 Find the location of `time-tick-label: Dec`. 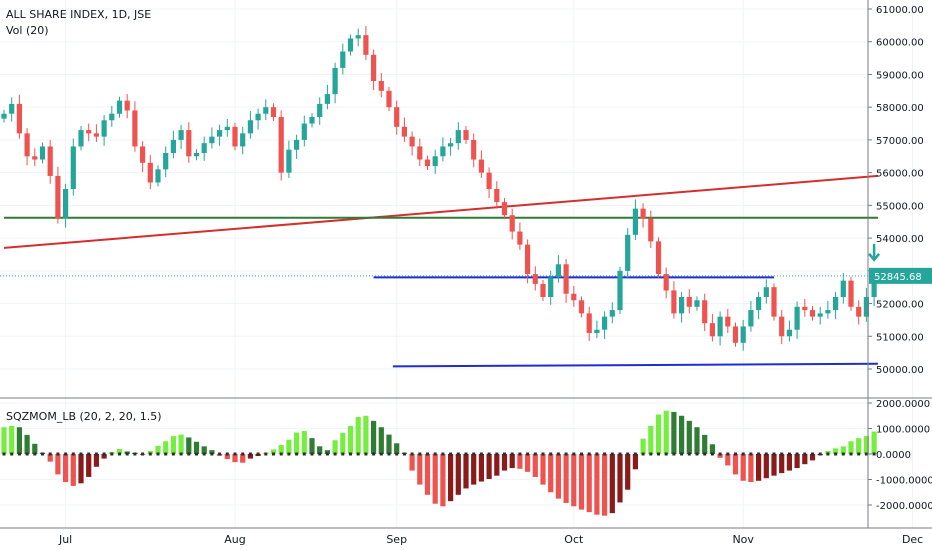

time-tick-label: Dec is located at coordinates (912, 539).